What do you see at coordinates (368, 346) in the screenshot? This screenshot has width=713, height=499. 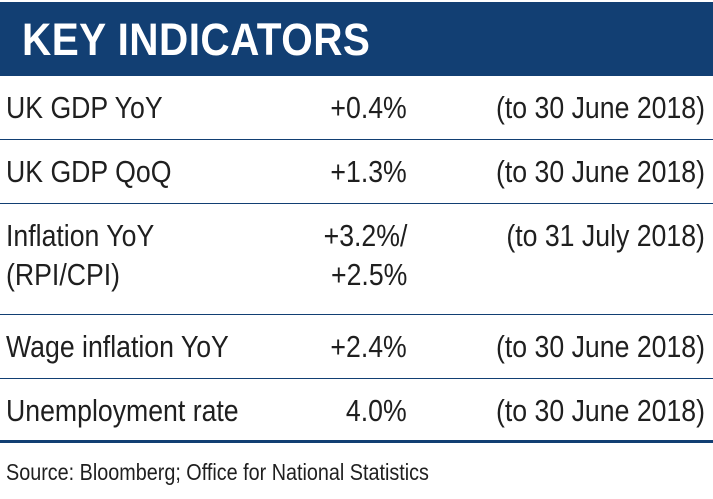 I see `indicator-value: +2.4%` at bounding box center [368, 346].